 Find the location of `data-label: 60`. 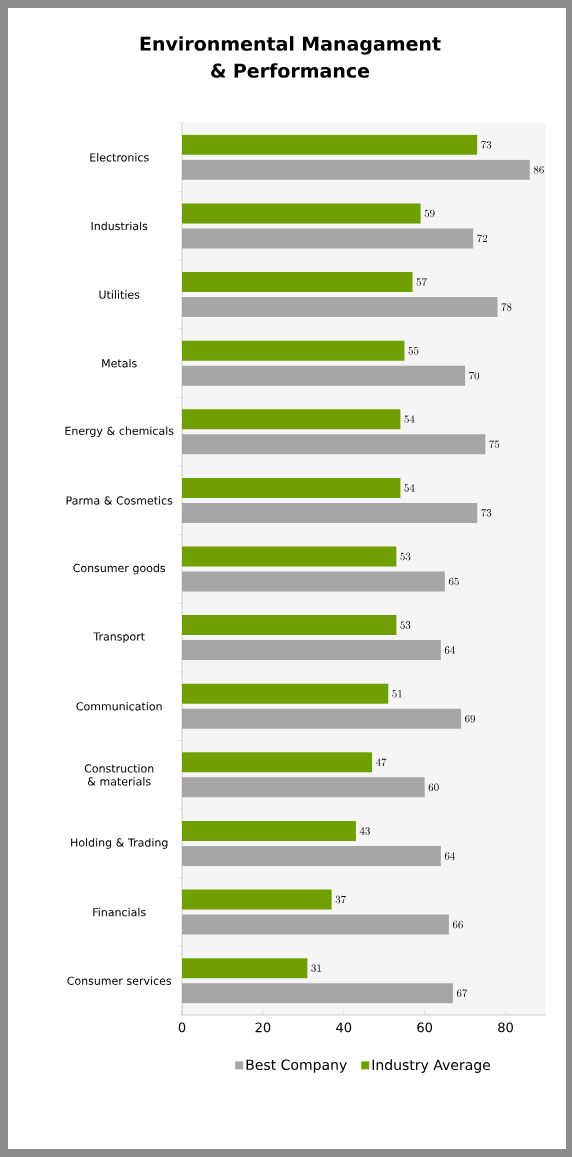

data-label: 60 is located at coordinates (433, 787).